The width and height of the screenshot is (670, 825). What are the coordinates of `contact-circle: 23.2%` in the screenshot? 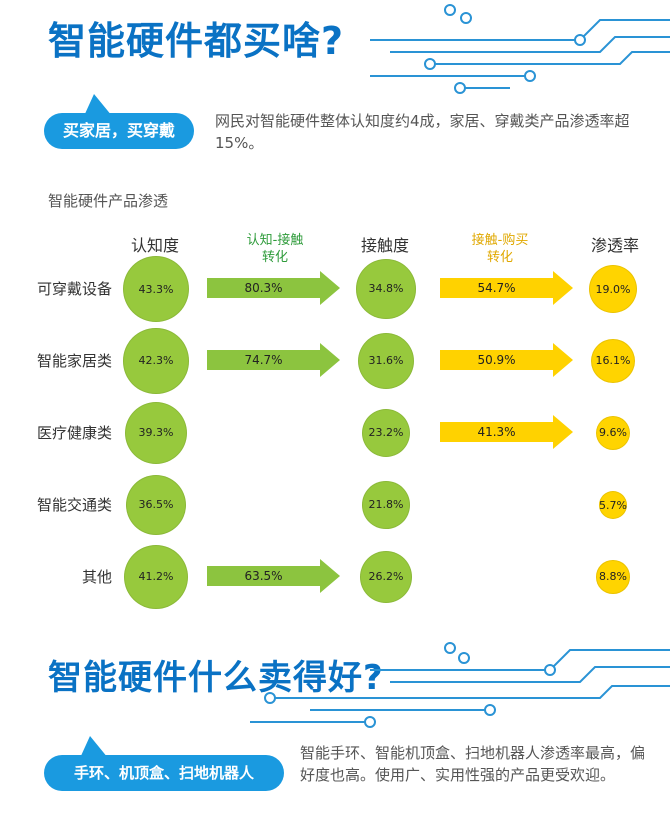 It's located at (386, 433).